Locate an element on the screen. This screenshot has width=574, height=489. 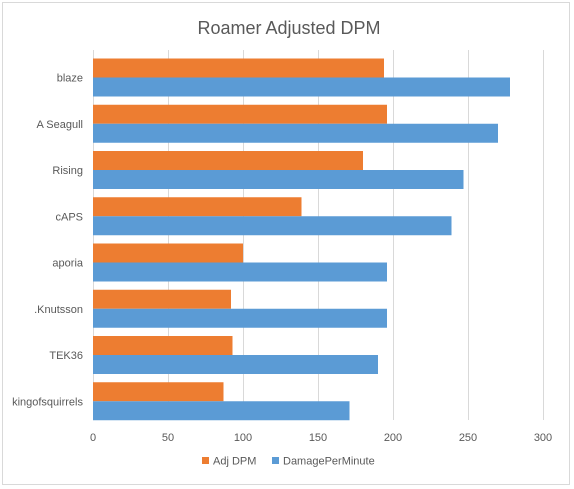
x-tick-label: 150 is located at coordinates (318, 438).